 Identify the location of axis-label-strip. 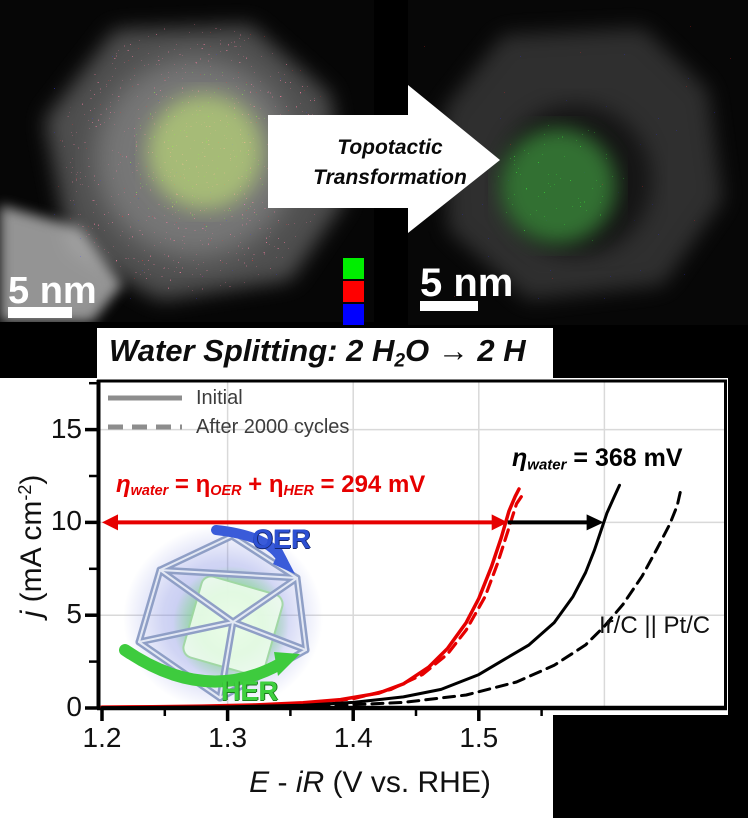
(276, 766).